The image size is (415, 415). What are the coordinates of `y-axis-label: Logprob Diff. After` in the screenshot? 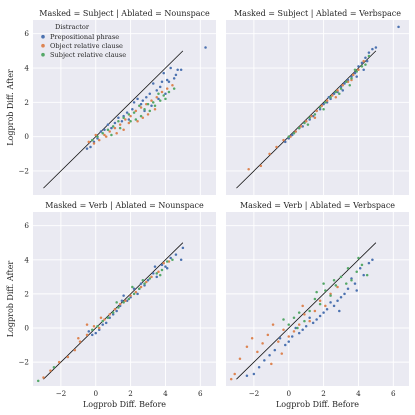 It's located at (10, 299).